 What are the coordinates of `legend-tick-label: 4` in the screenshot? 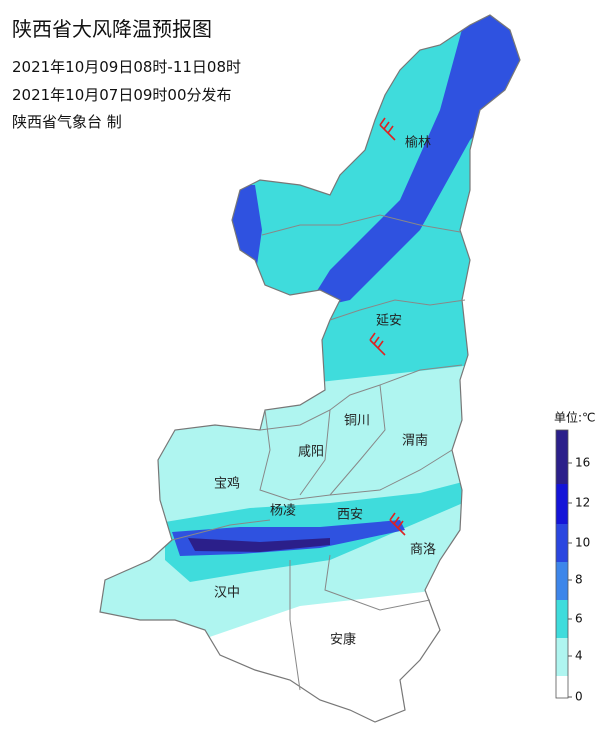 It's located at (579, 656).